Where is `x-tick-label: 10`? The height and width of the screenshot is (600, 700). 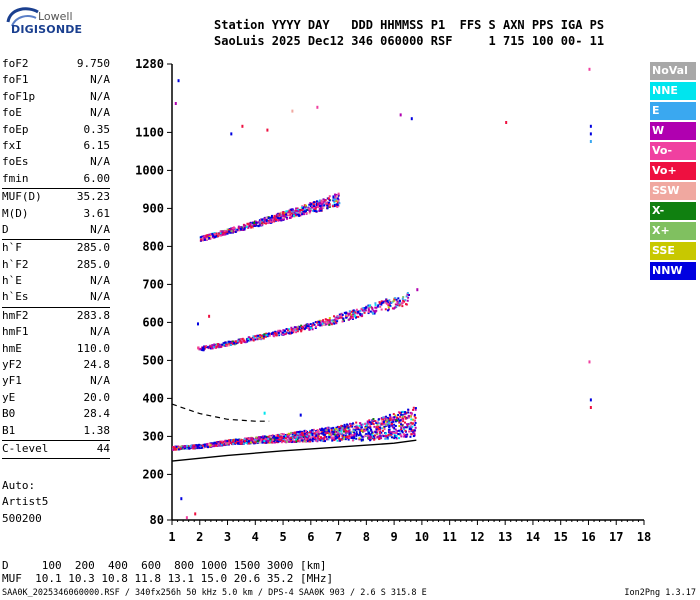
x-tick-label: 10 is located at coordinates (422, 537).